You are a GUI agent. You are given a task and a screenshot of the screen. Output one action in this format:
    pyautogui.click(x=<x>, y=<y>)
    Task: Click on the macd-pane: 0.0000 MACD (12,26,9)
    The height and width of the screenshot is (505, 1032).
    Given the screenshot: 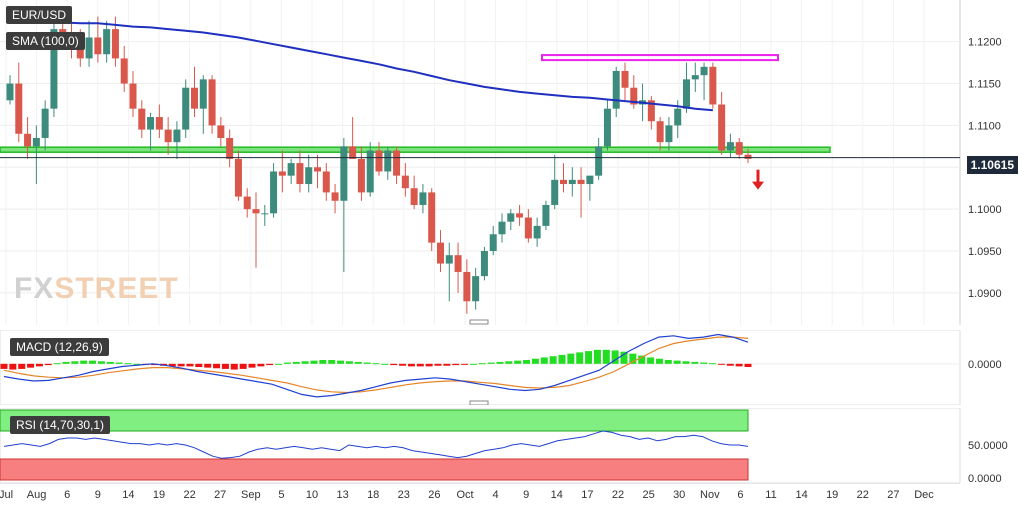 What is the action you would take?
    pyautogui.click(x=516, y=367)
    